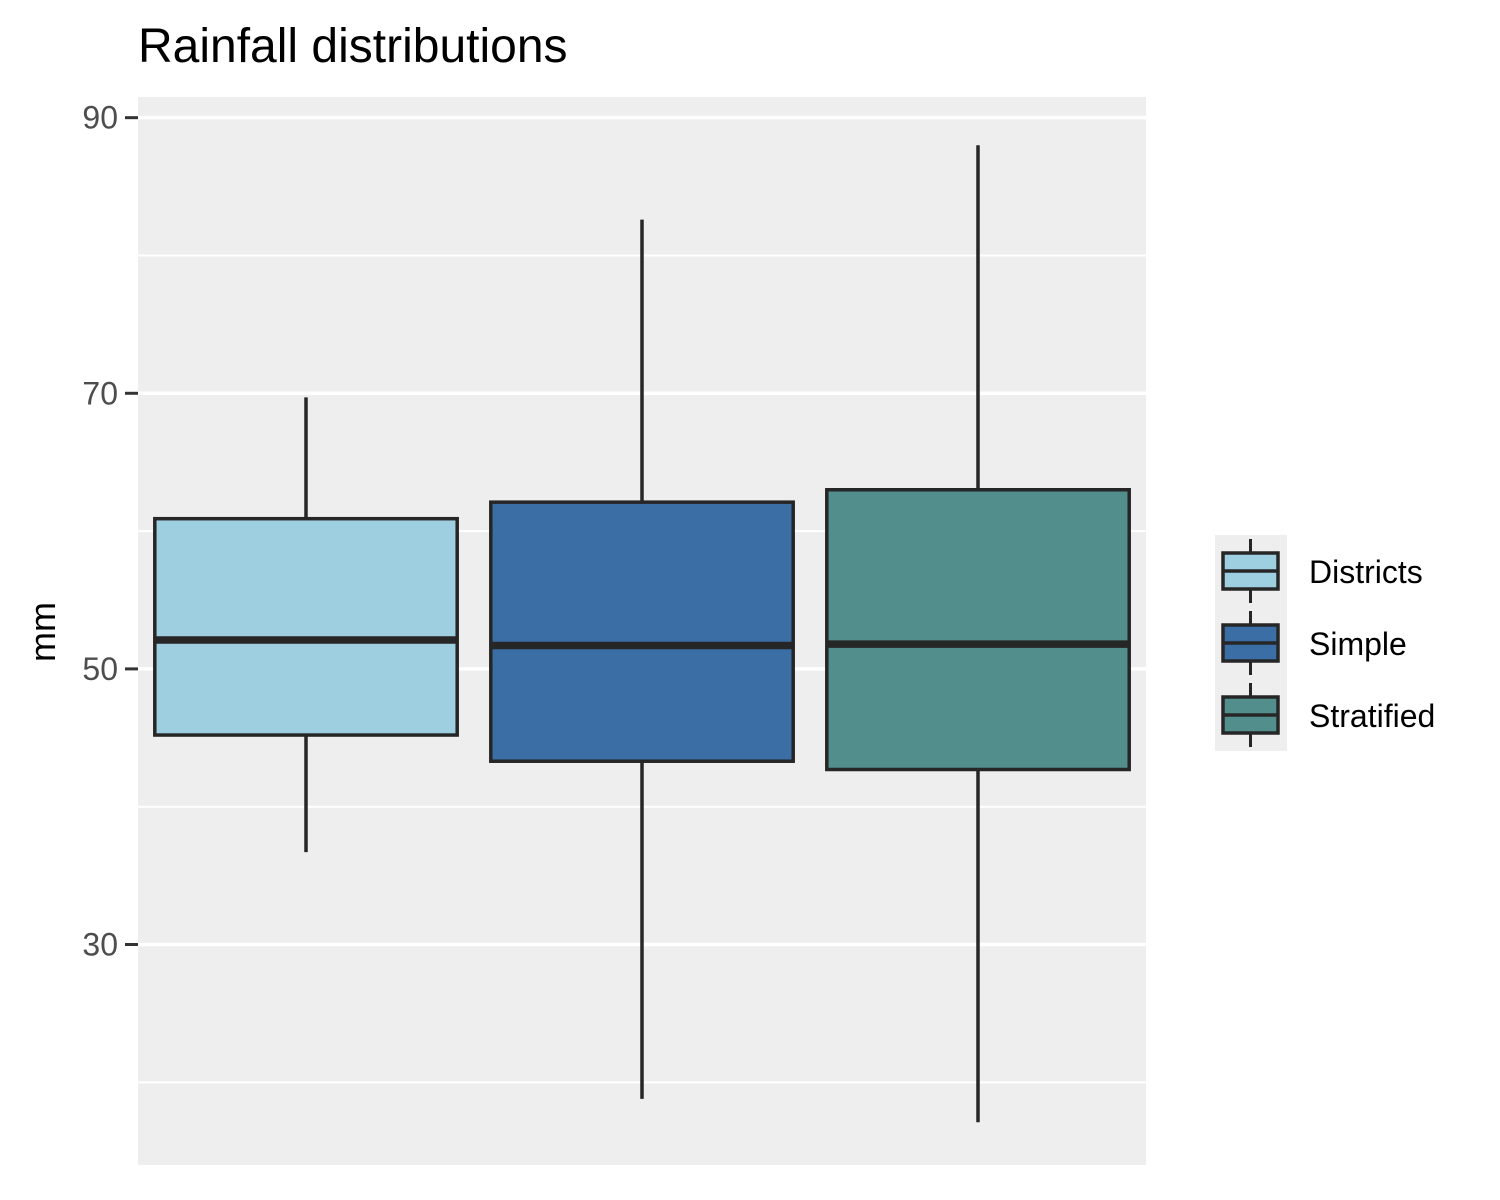 The height and width of the screenshot is (1200, 1500). Describe the element at coordinates (100, 393) in the screenshot. I see `y-tick-label: 70` at that location.